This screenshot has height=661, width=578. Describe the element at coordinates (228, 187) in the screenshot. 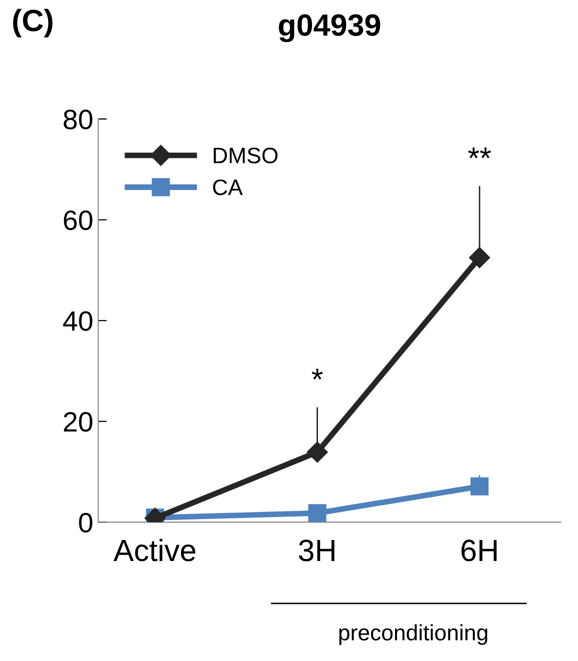

I see `legend-label: CA` at that location.